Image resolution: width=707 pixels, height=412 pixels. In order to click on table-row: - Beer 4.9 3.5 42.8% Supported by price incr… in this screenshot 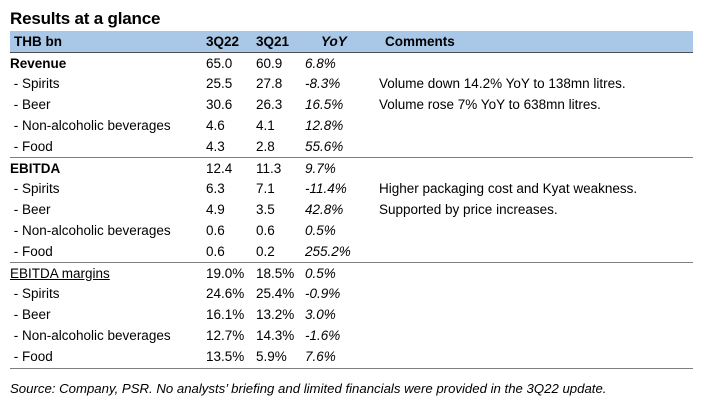, I will do `click(351, 209)`.